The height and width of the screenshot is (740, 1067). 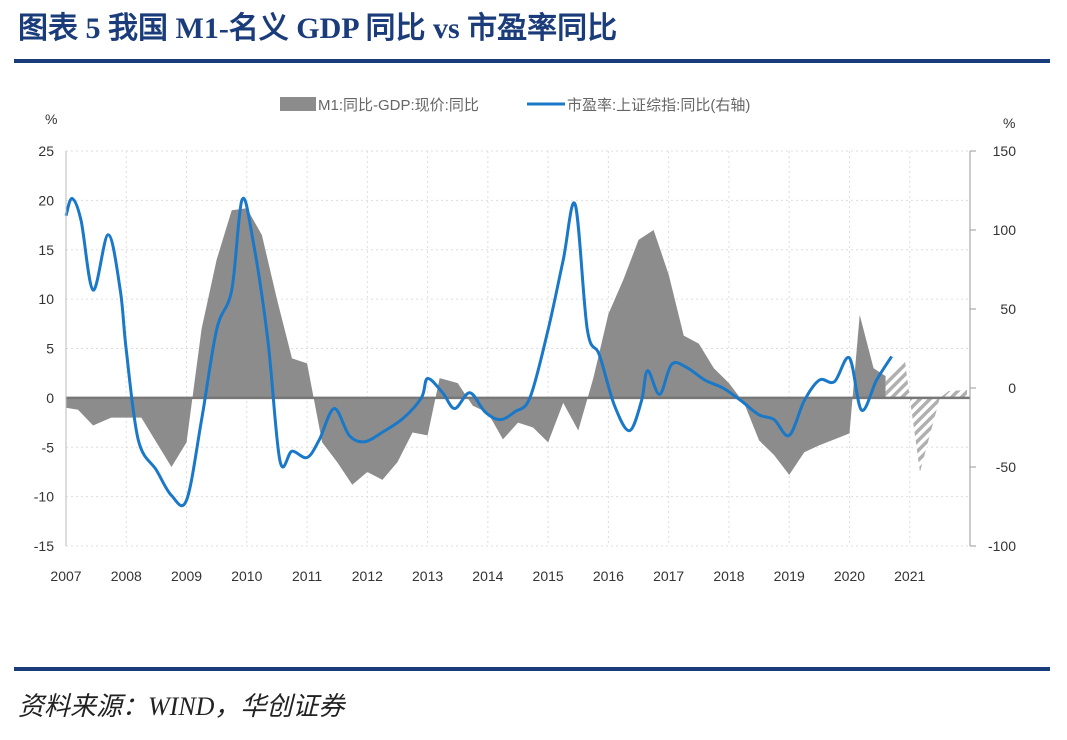 What do you see at coordinates (48, 447) in the screenshot?
I see `left-tick-label: -5` at bounding box center [48, 447].